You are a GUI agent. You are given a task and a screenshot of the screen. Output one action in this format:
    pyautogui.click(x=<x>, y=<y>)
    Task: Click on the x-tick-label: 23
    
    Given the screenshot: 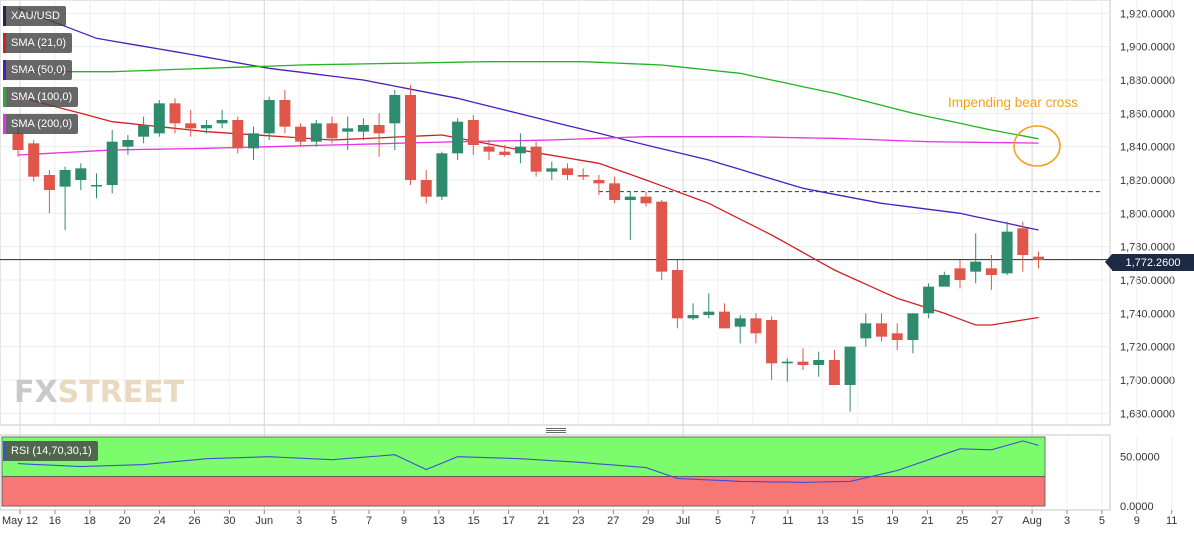 What is the action you would take?
    pyautogui.click(x=578, y=521)
    